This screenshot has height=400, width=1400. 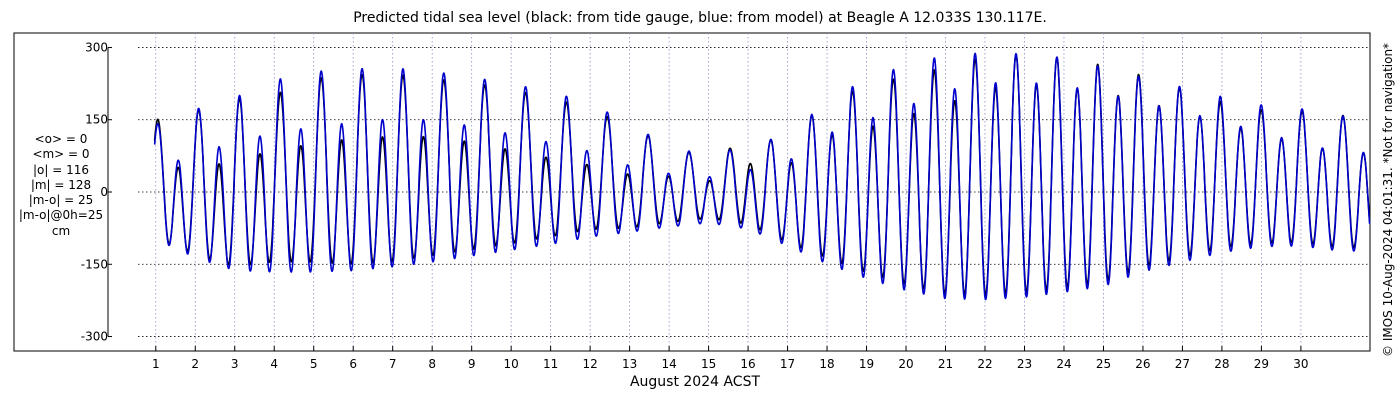 What do you see at coordinates (589, 364) in the screenshot?
I see `x-tick-label: 12` at bounding box center [589, 364].